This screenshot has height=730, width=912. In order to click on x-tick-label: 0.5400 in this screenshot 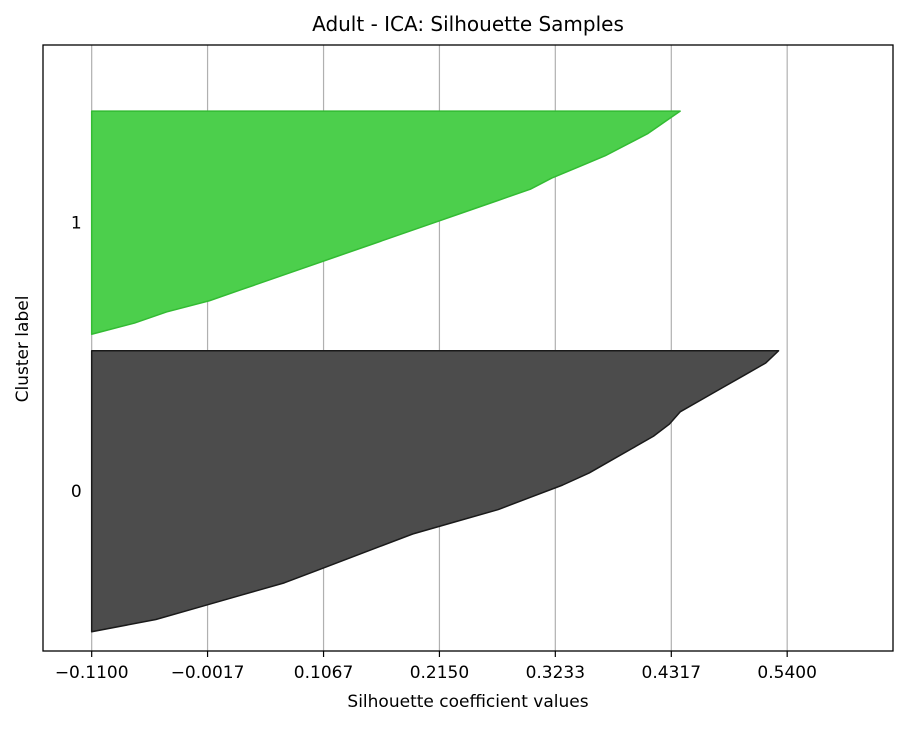, I will do `click(786, 673)`.